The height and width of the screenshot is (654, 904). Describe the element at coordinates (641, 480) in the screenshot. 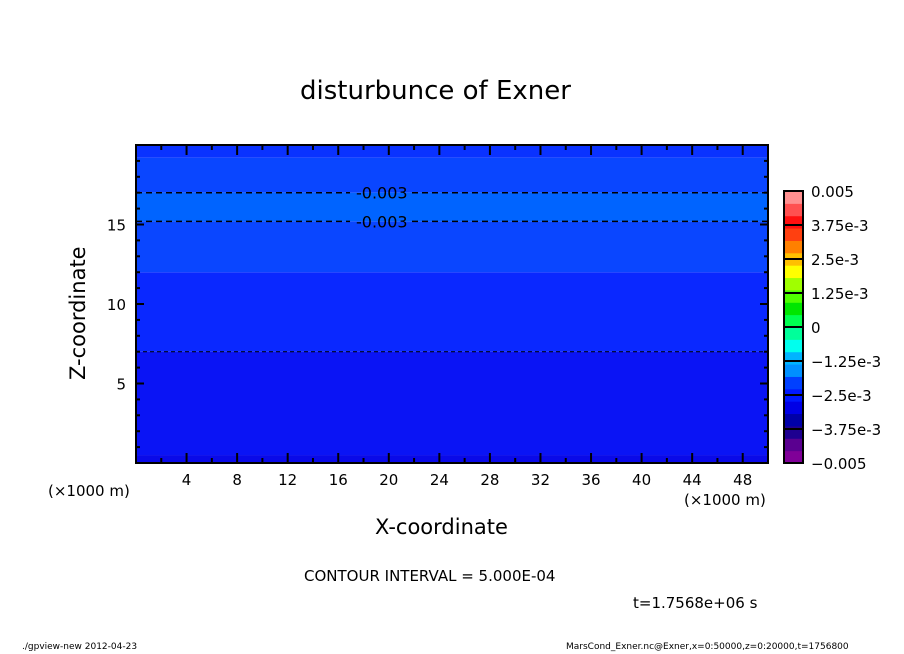

I see `x-tick-label: 40` at that location.